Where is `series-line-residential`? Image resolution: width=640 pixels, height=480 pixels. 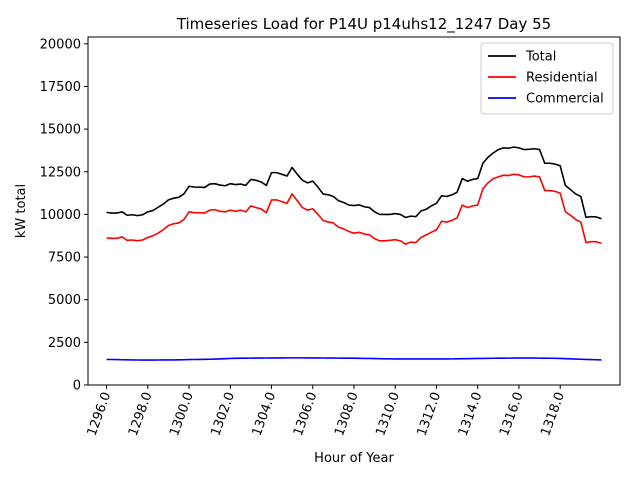
series-line-residential is located at coordinates (354, 209).